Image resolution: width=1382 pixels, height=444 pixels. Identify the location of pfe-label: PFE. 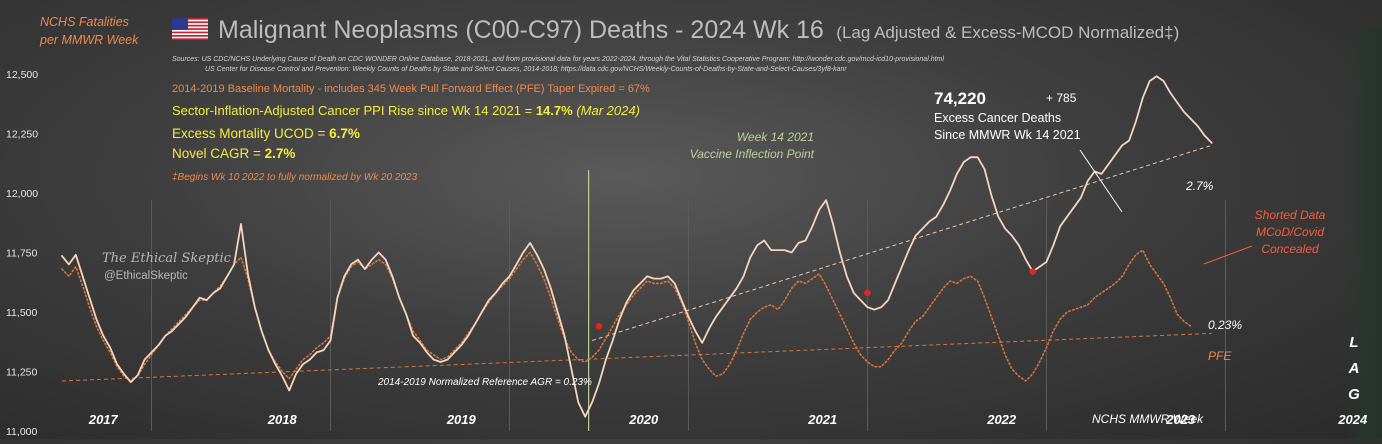
(1220, 356).